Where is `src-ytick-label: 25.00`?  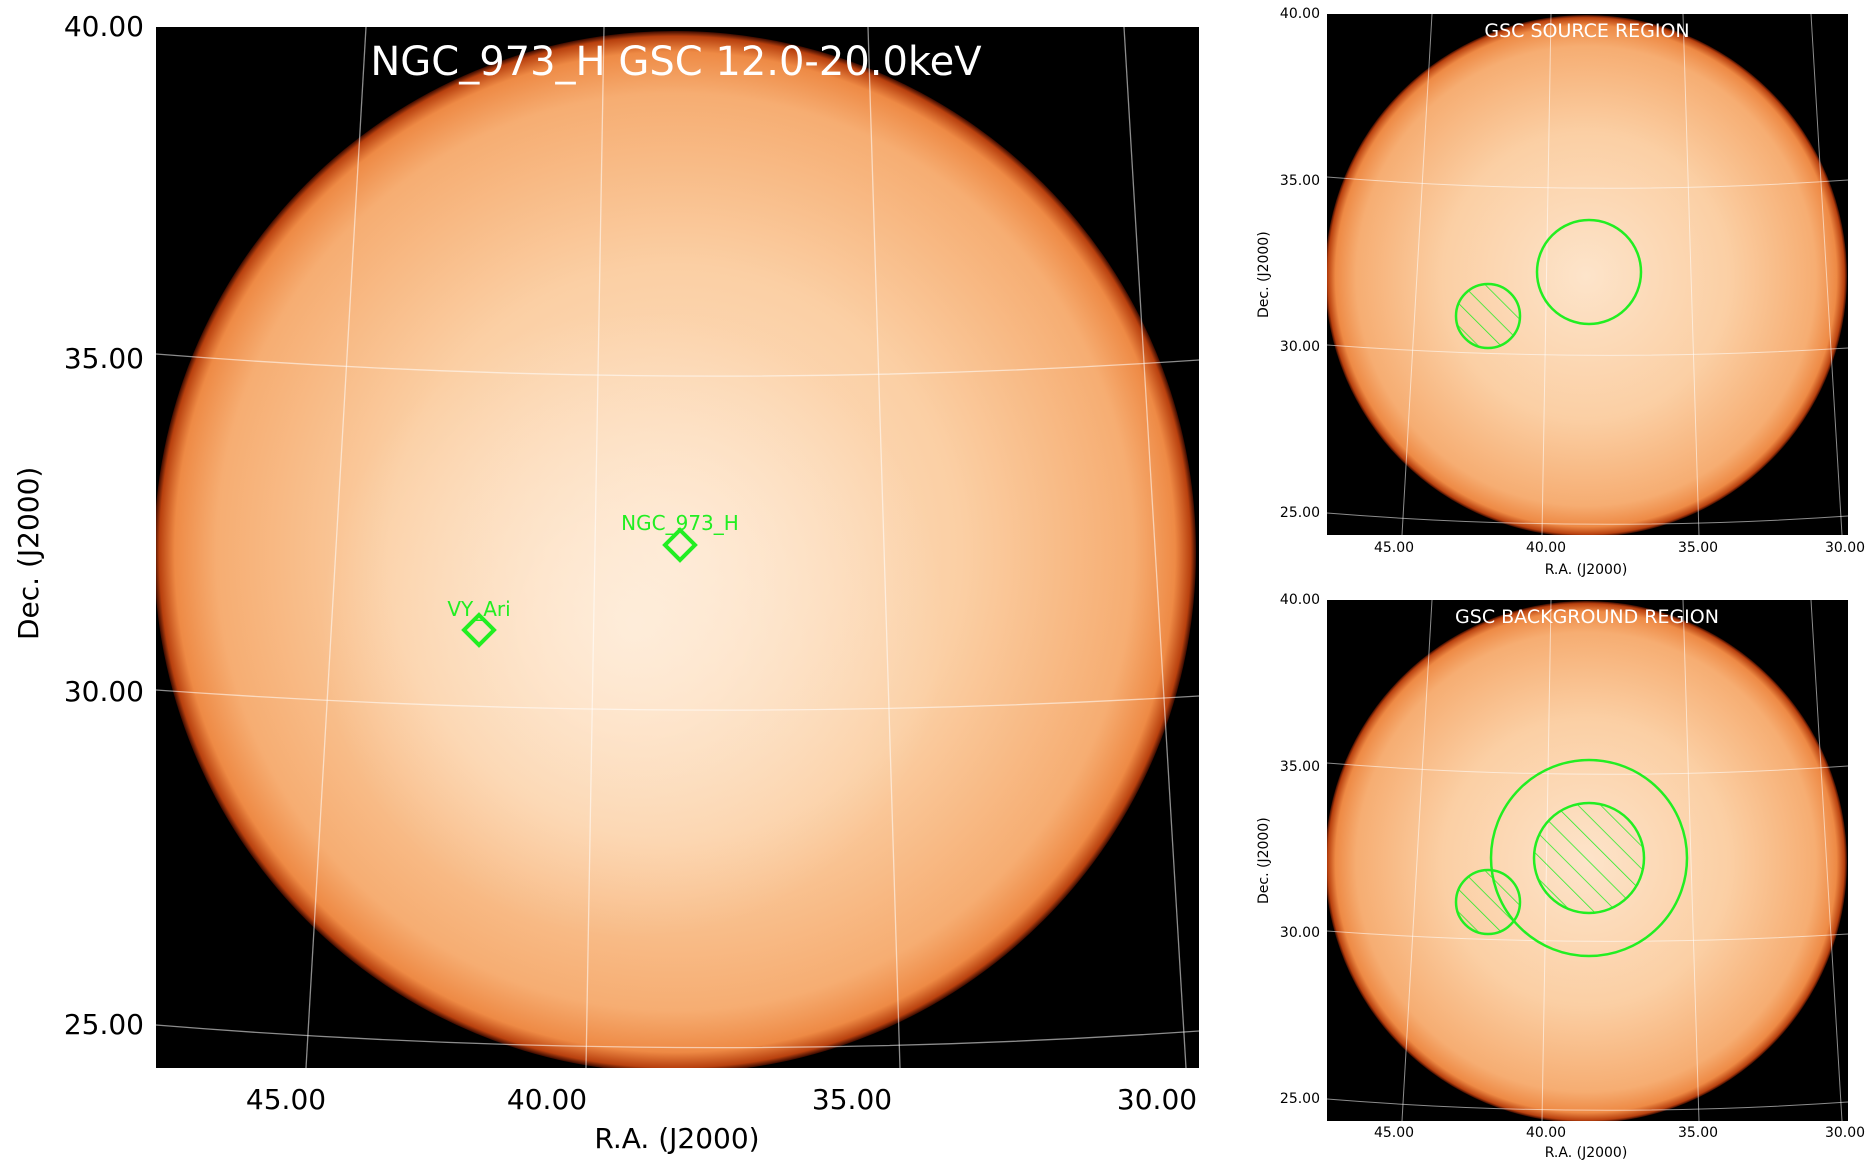
src-ytick-label: 25.00 is located at coordinates (1299, 513).